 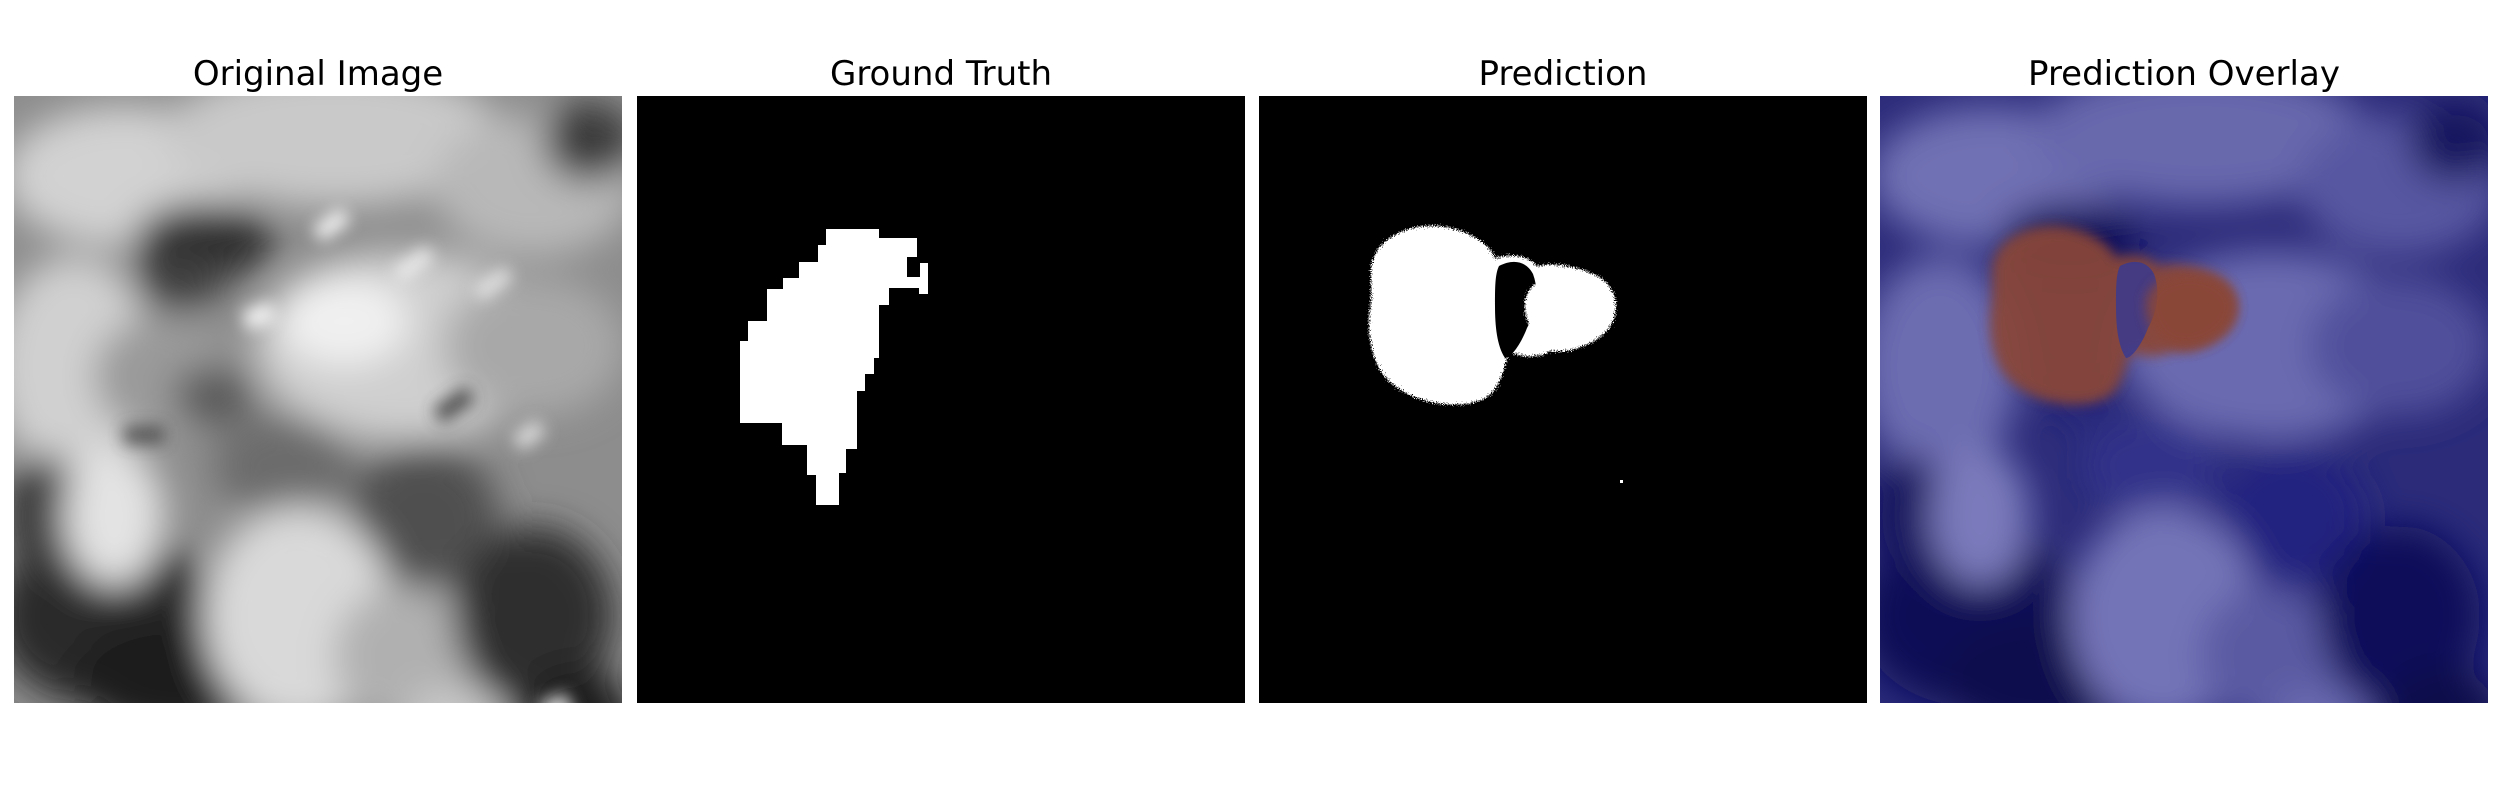 What do you see at coordinates (2137, 309) in the screenshot?
I see `overlay-gap` at bounding box center [2137, 309].